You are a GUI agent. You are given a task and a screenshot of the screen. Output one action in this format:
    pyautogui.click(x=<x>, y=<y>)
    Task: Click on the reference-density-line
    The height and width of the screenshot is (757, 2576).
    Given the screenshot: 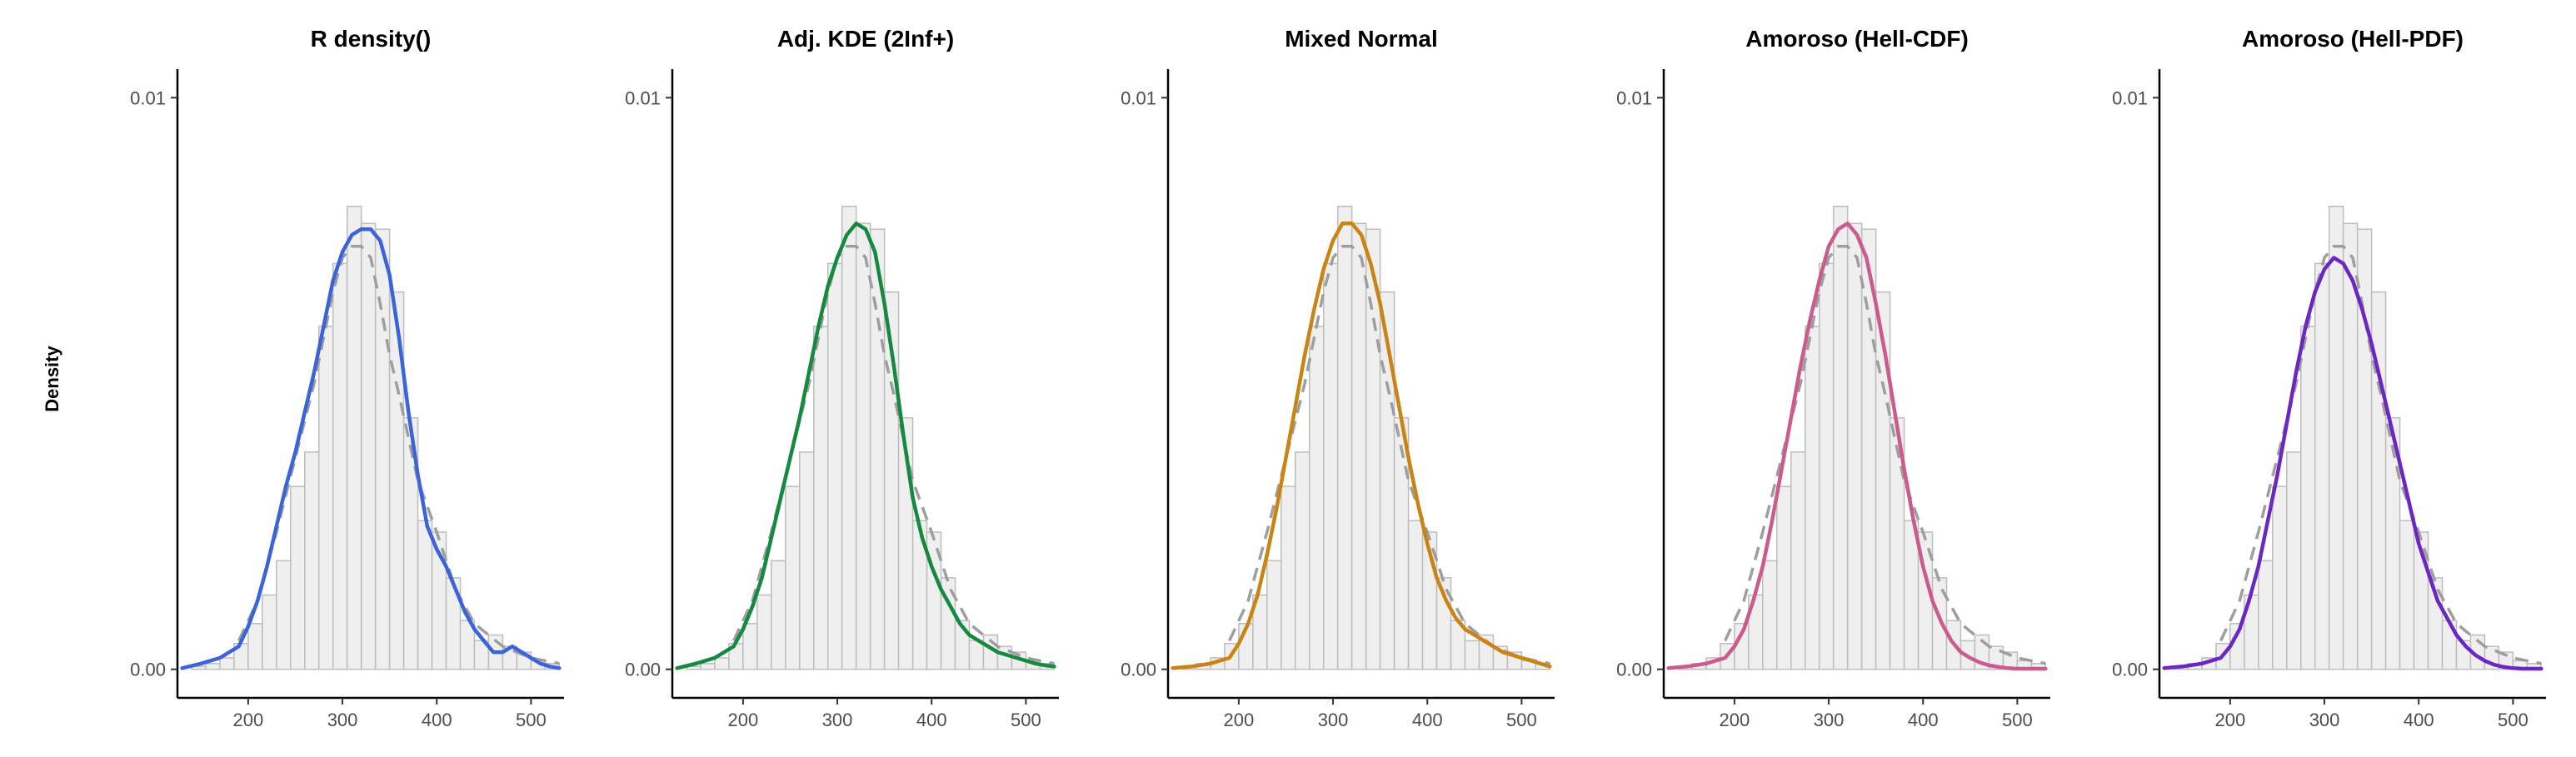 What is the action you would take?
    pyautogui.click(x=2380, y=455)
    